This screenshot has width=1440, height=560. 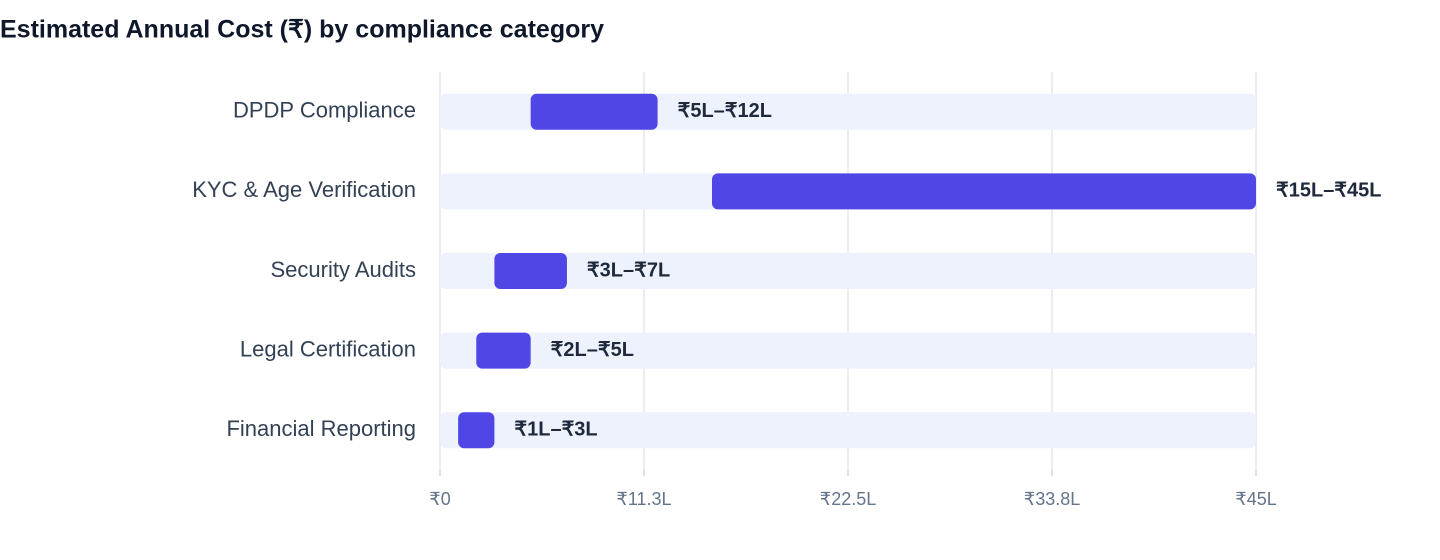 What do you see at coordinates (1255, 499) in the screenshot?
I see `x-tick-label: ₹45L` at bounding box center [1255, 499].